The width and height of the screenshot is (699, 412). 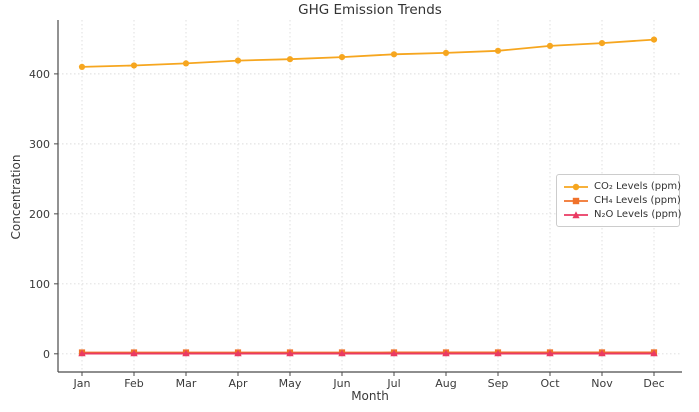 I want to click on legend-item-n2o: N₂O Levels (ppm), so click(x=622, y=214).